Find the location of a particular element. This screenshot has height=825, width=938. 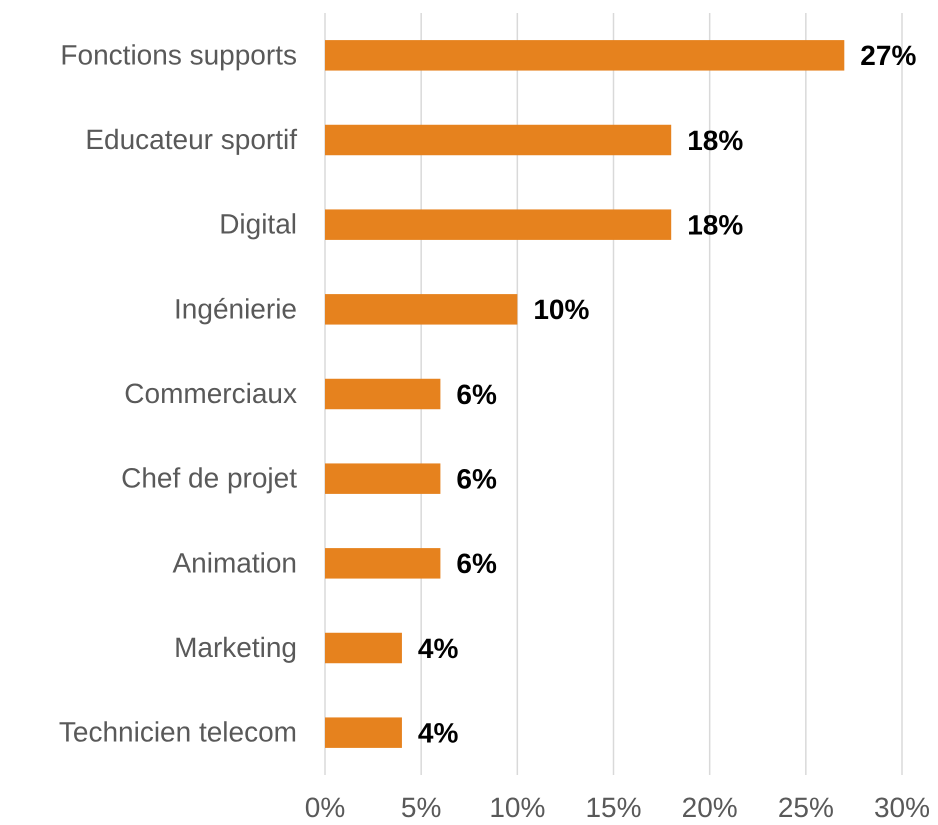

x-tick-label: 20% is located at coordinates (710, 807).